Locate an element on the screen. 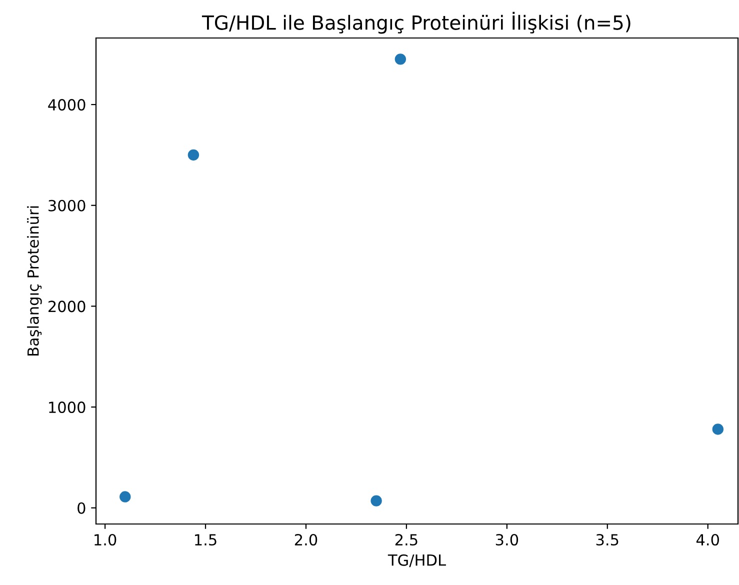 This screenshot has width=739, height=585. y-tick-label: 4000 is located at coordinates (67, 105).